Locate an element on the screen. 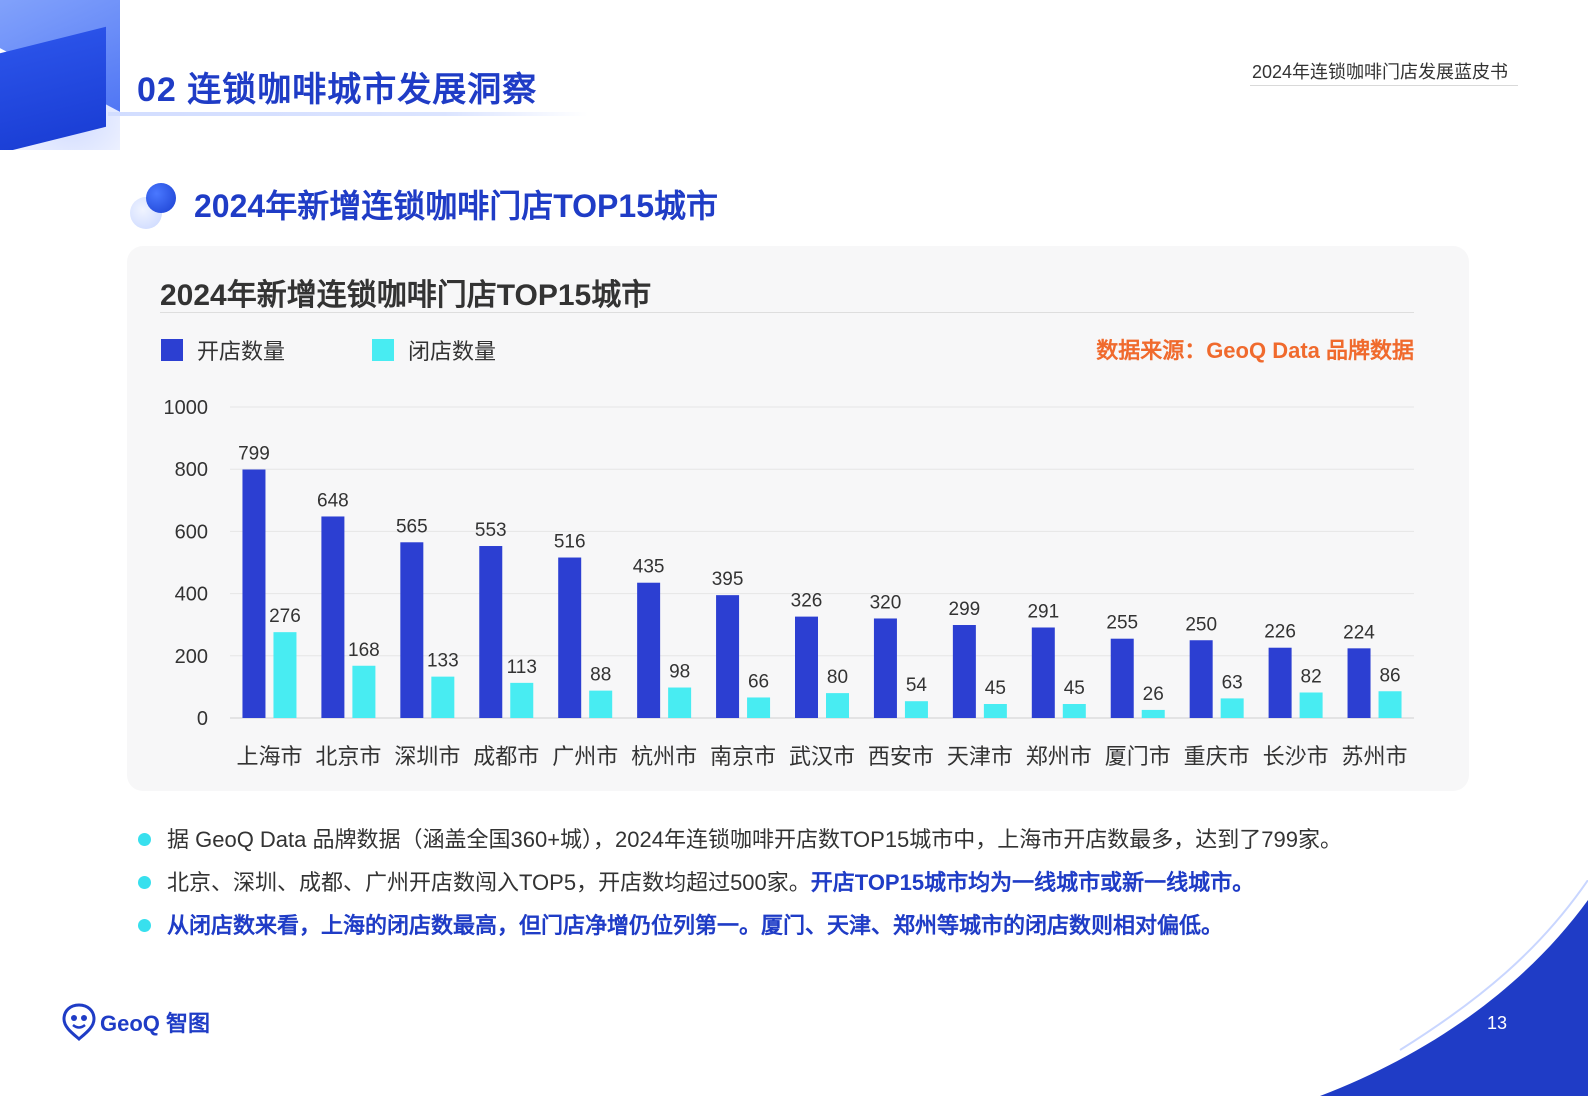  closed-value-label: 66 is located at coordinates (758, 681).